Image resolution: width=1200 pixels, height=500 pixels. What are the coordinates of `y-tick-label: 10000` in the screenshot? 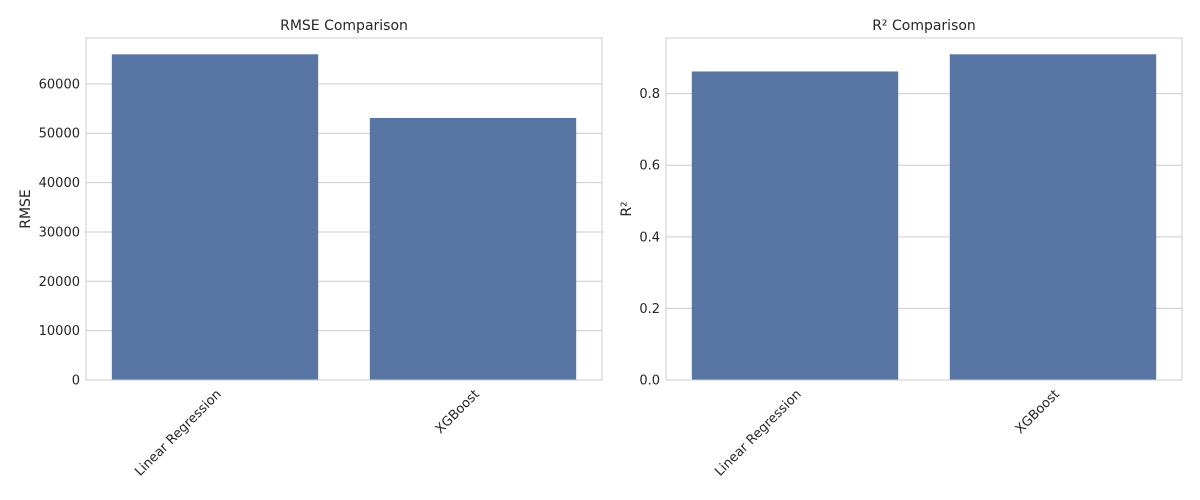 It's located at (59, 331).